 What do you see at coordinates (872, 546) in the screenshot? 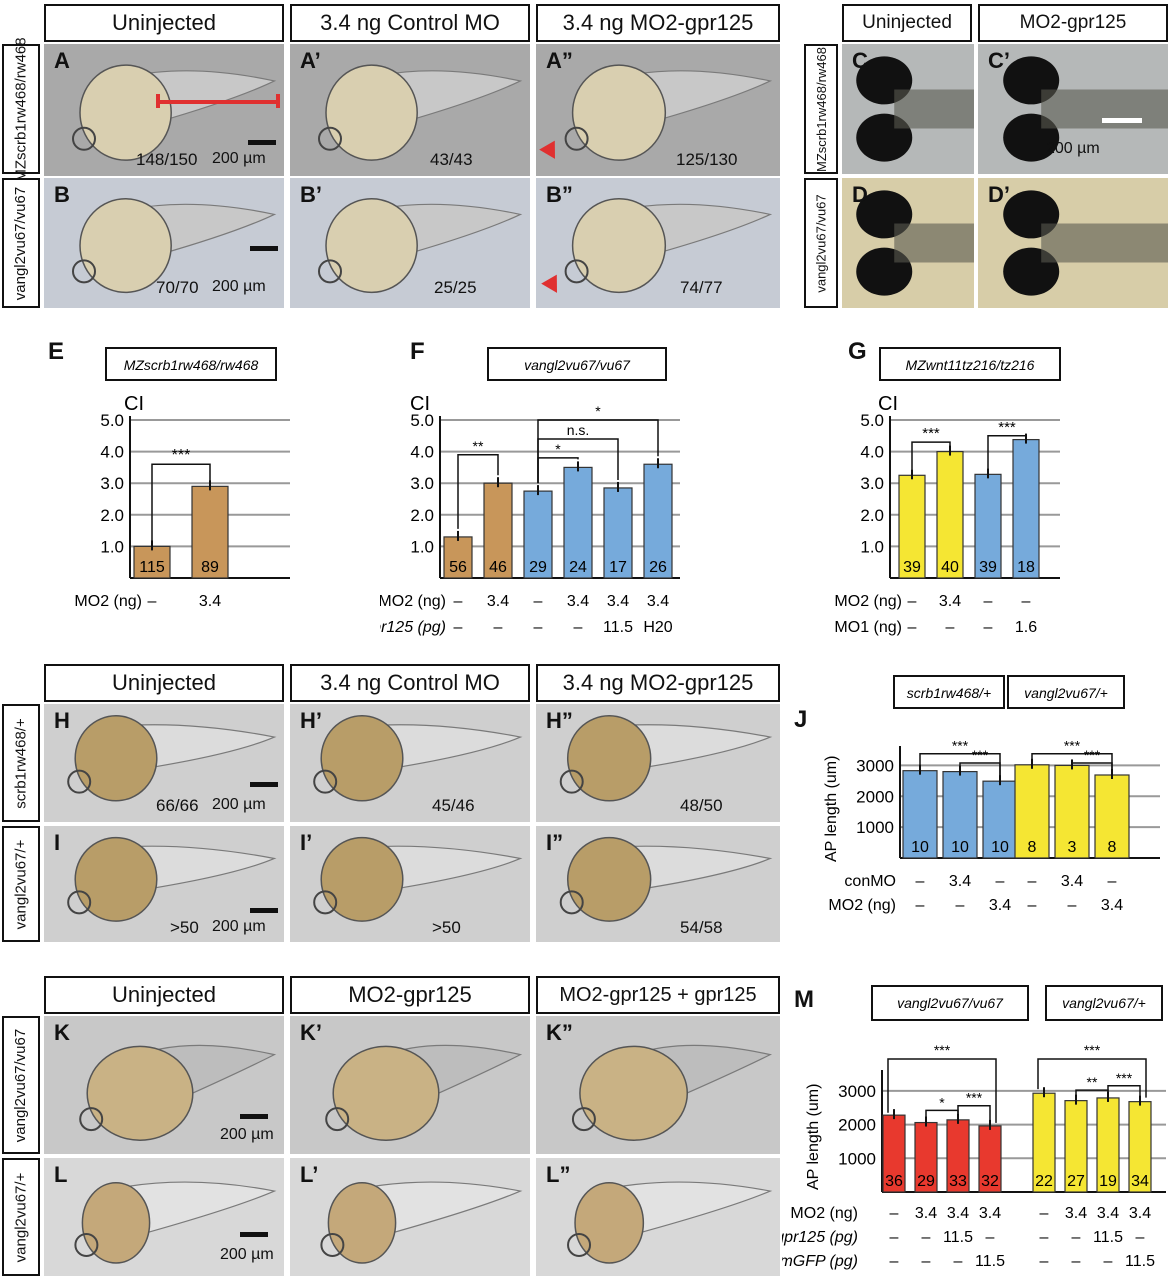
I see `y-tick-label: 1.0` at bounding box center [872, 546].